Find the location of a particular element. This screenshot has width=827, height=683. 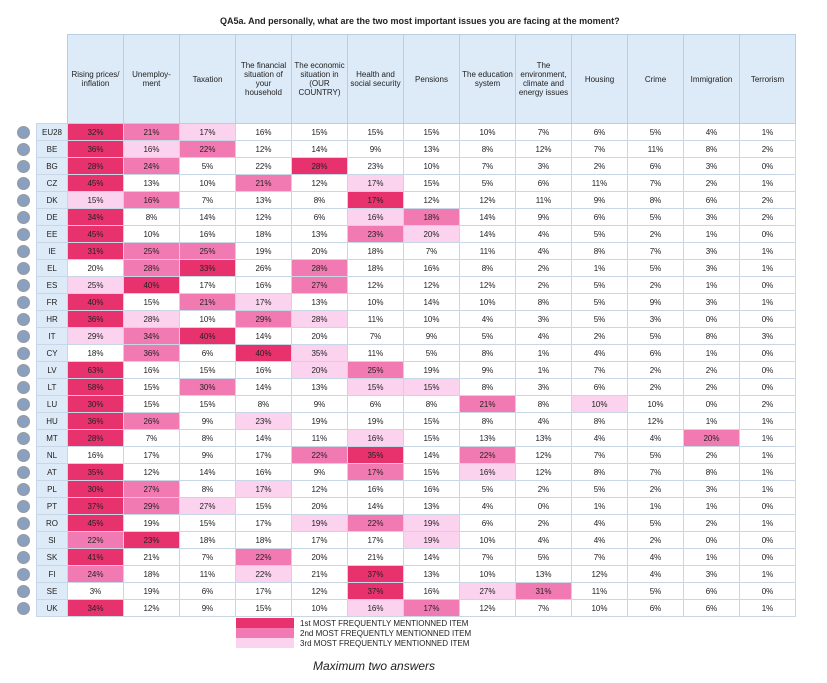

cell: 4% is located at coordinates (599, 438).